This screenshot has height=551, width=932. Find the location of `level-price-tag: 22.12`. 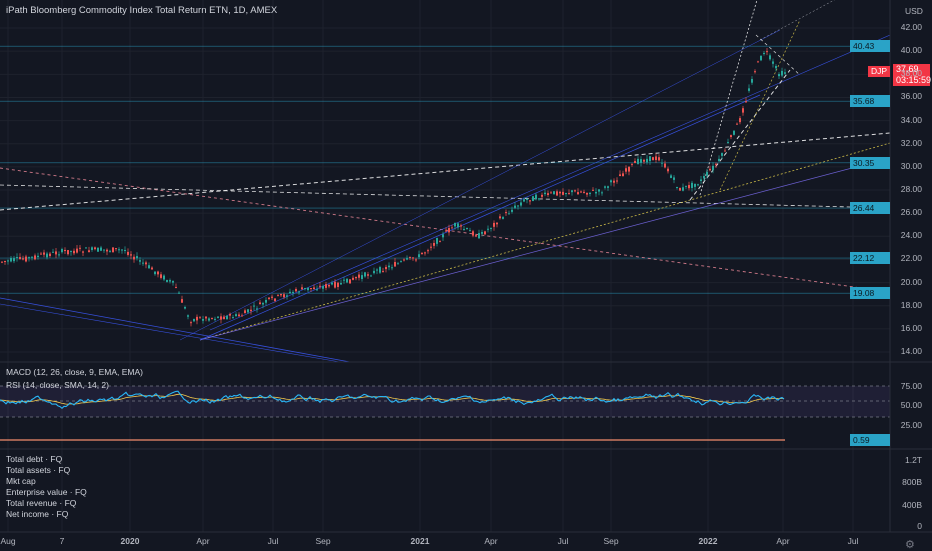

level-price-tag: 22.12 is located at coordinates (870, 258).